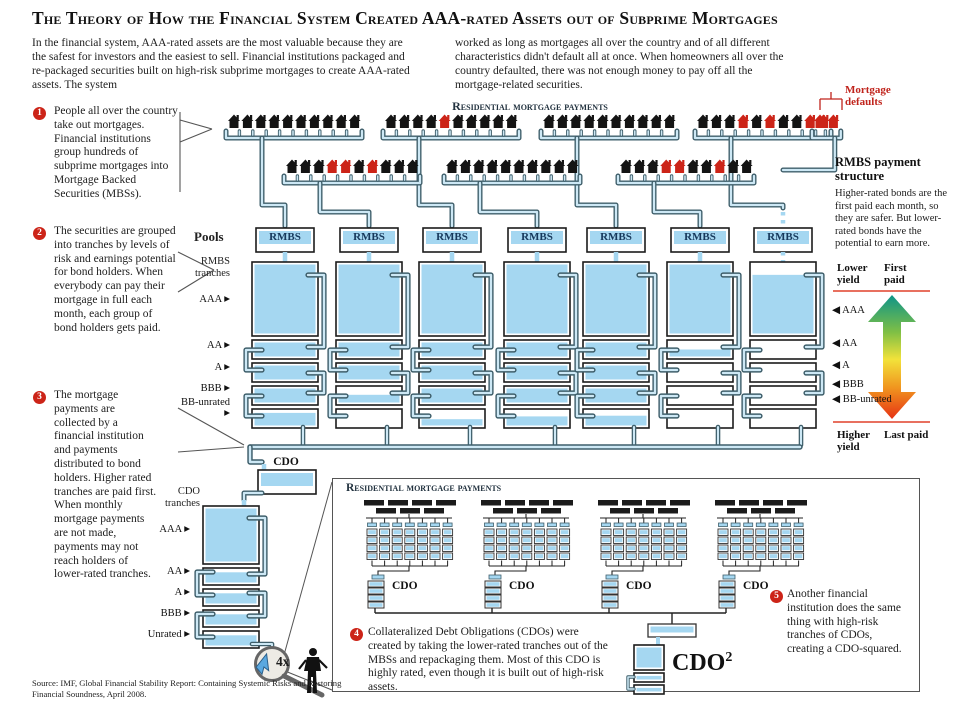 The height and width of the screenshot is (720, 960). Describe the element at coordinates (182, 592) in the screenshot. I see `cdo-tranche-label-a: A ▶` at that location.